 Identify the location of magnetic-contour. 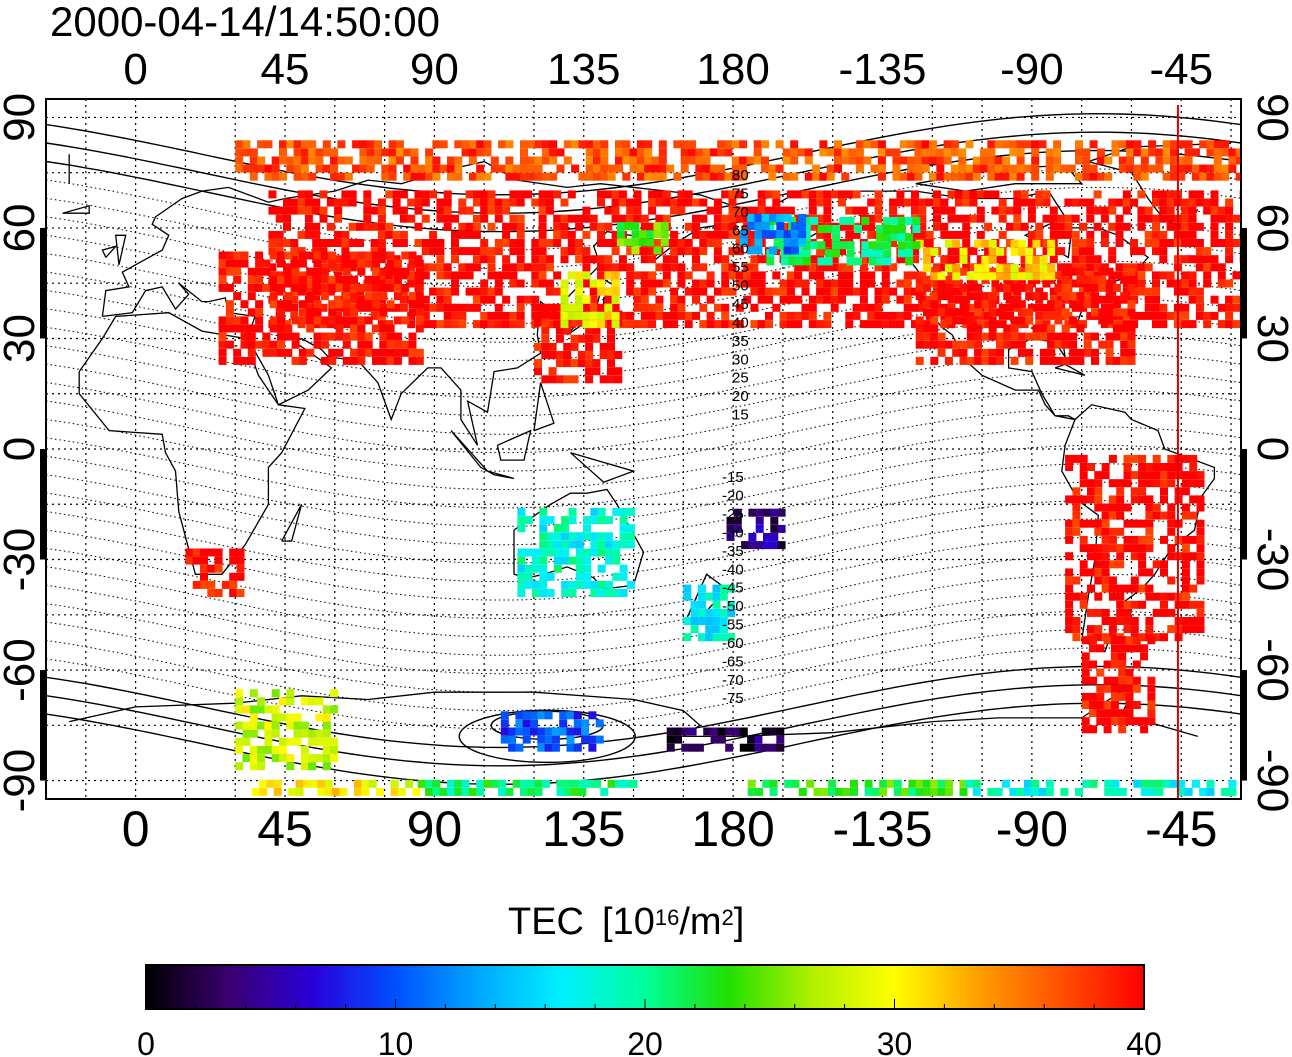
(643, 504).